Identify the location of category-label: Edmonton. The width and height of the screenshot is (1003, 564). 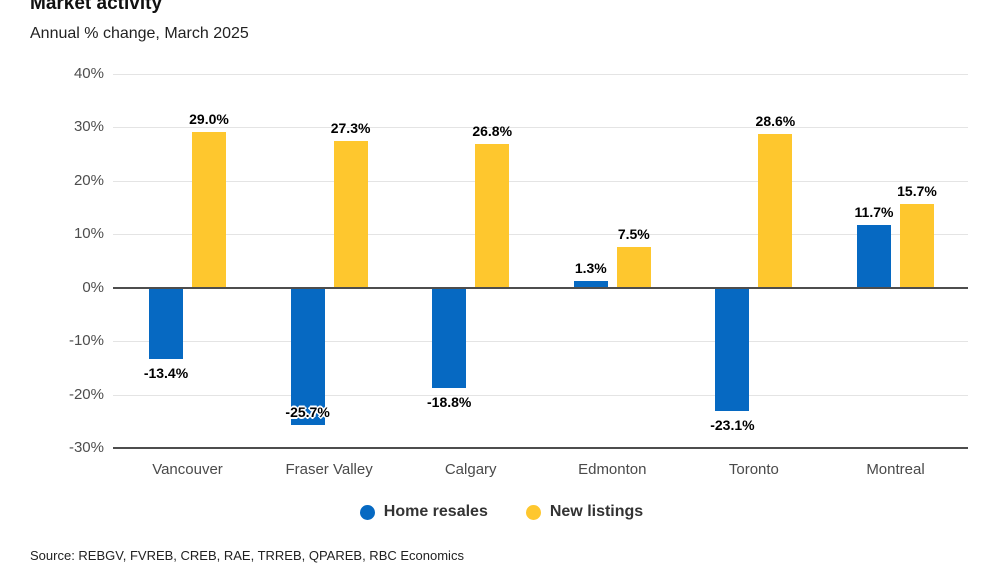
(612, 469).